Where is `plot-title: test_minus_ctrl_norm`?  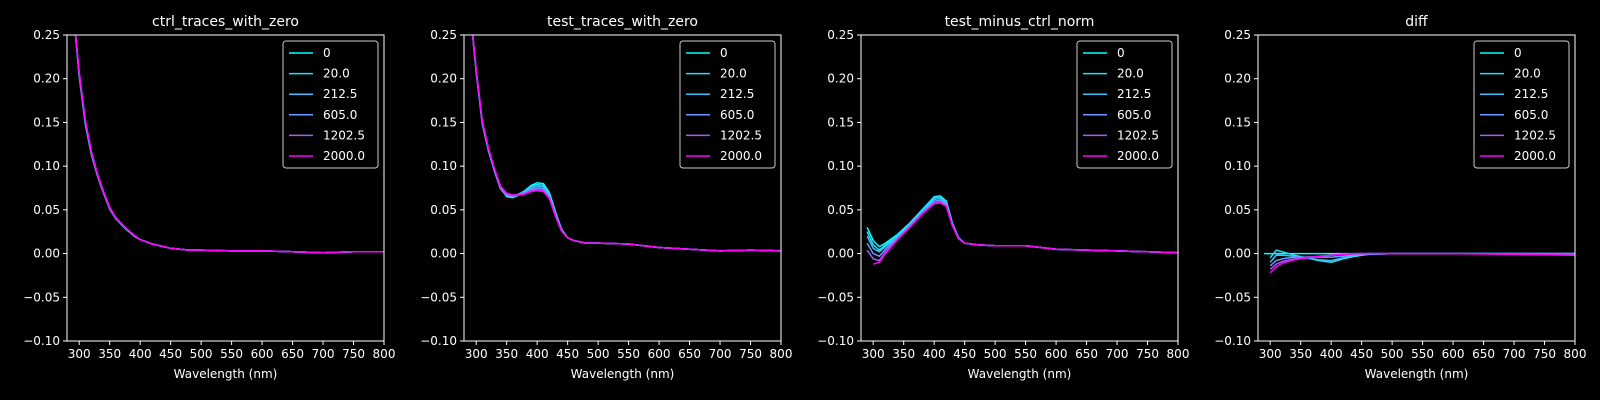 plot-title: test_minus_ctrl_norm is located at coordinates (1020, 22).